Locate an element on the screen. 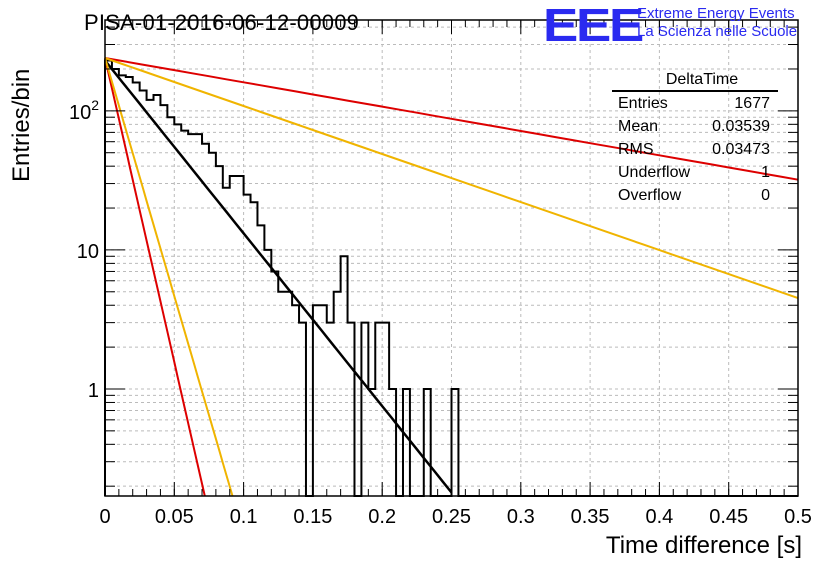  stats-row-rms: RMS 0.03473 is located at coordinates (695, 149).